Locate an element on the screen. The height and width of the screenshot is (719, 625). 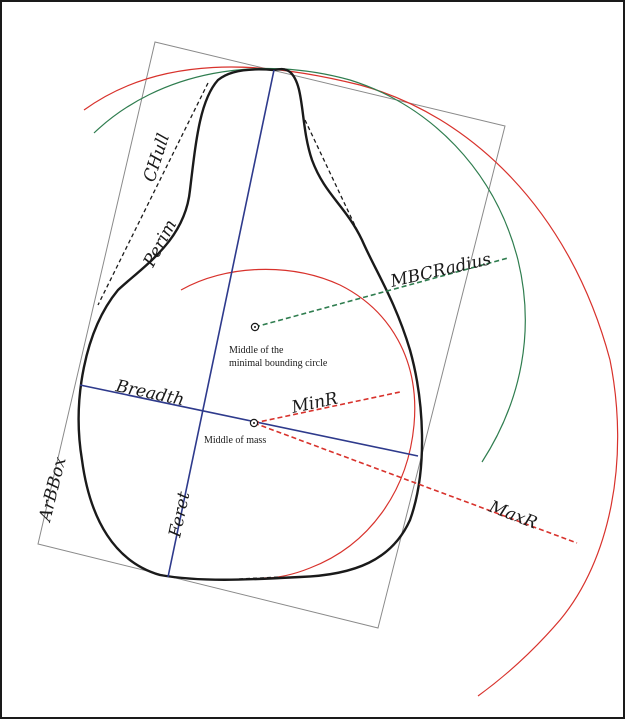
maxr-label: MaxR is located at coordinates (512, 515).